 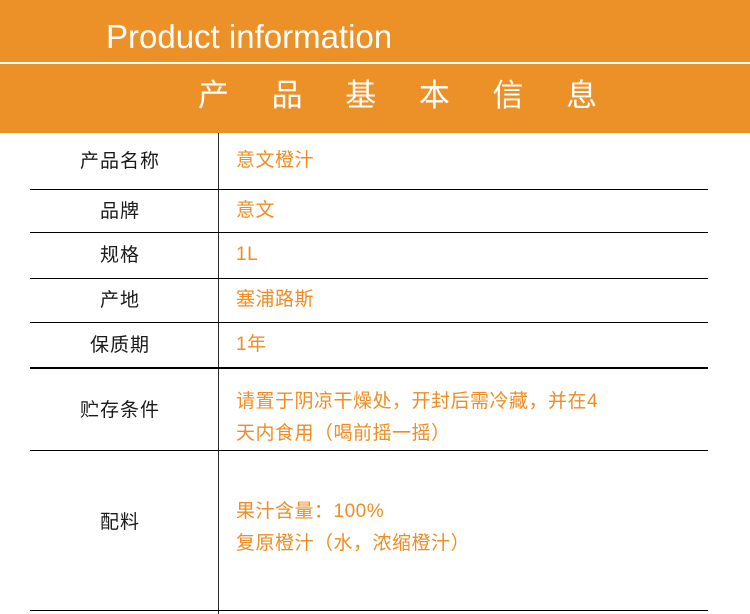 What do you see at coordinates (119, 345) in the screenshot?
I see `row-label: 保质期` at bounding box center [119, 345].